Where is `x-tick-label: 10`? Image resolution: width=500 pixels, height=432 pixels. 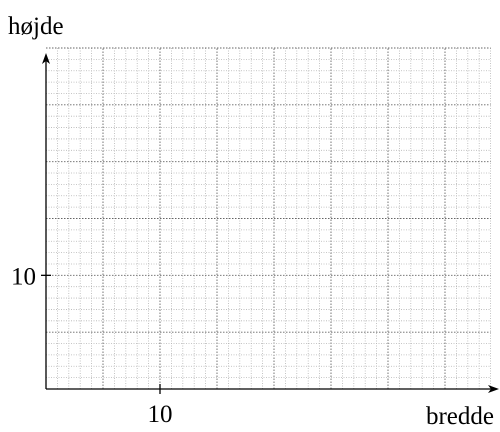
x-tick-label: 10 is located at coordinates (160, 414).